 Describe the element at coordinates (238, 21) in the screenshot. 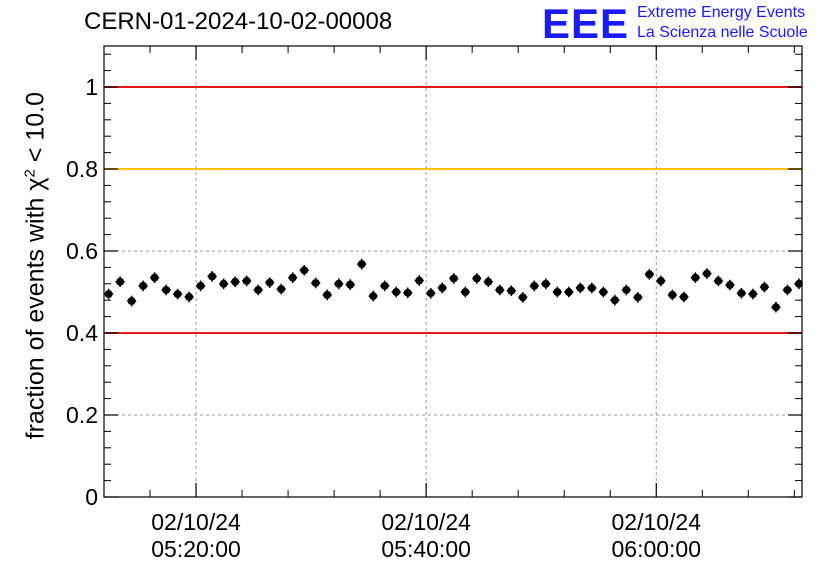

I see `chart-title: CERN-01-2024-10-02-00008` at that location.